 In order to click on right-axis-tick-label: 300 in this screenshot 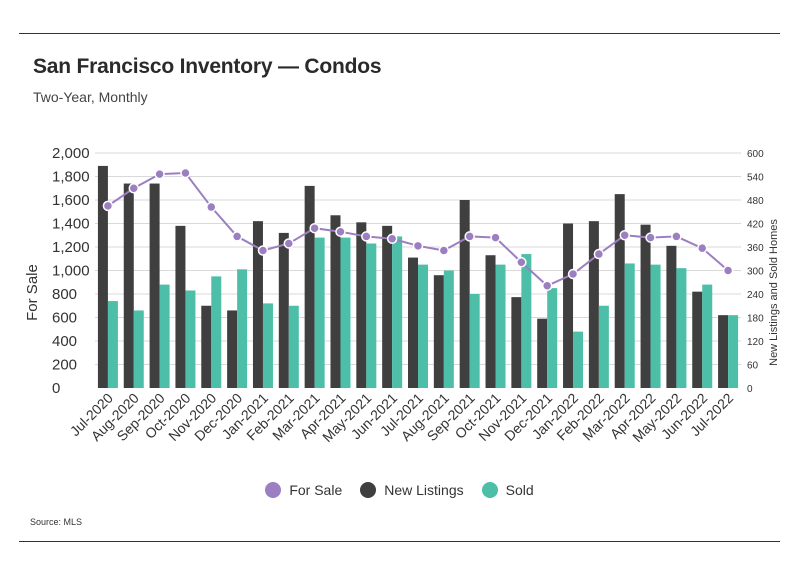, I will do `click(755, 272)`.